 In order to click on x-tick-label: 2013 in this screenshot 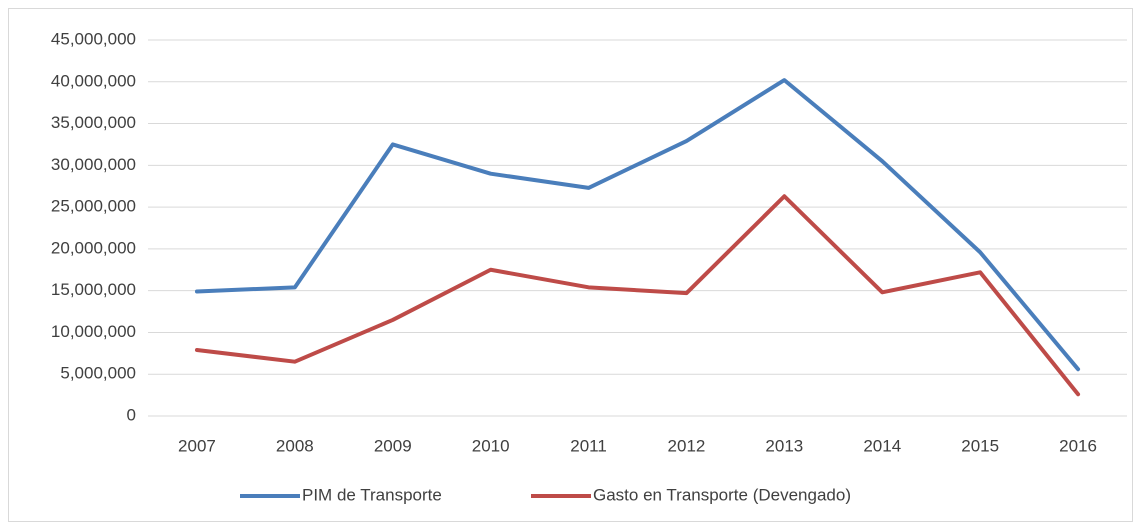, I will do `click(784, 445)`.